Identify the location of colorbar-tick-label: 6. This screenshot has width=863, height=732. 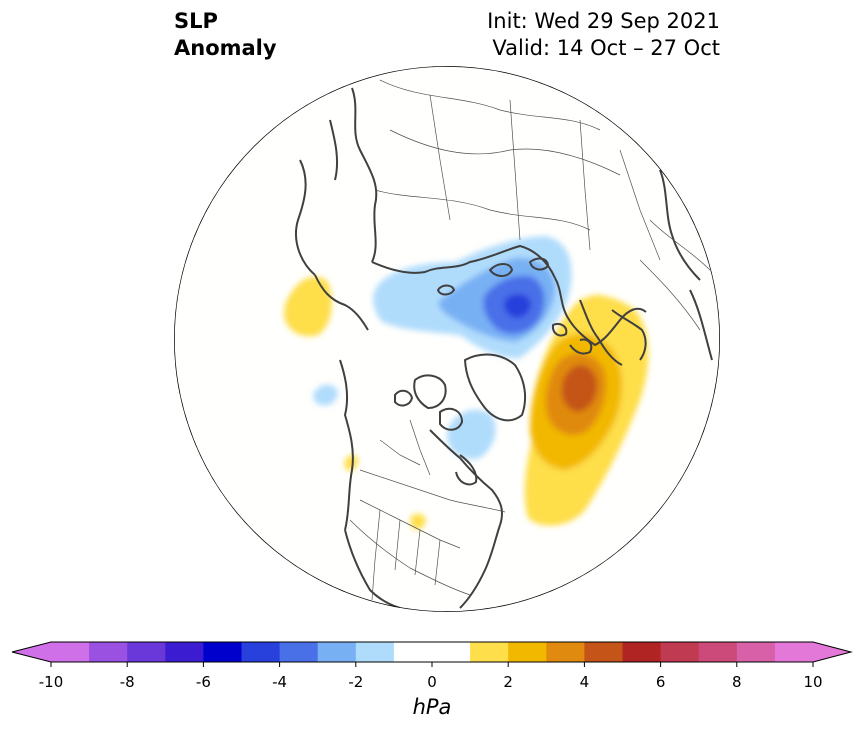
(660, 682).